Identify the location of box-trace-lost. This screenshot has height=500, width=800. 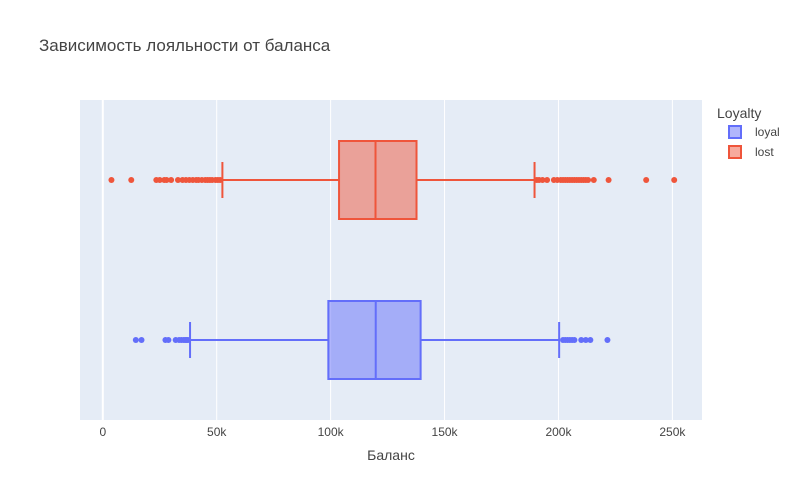
(393, 180).